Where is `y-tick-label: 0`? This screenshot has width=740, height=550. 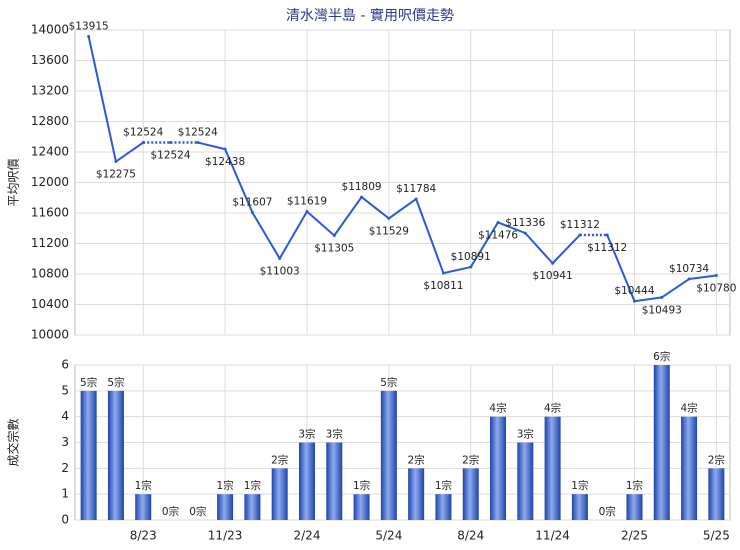 y-tick-label: 0 is located at coordinates (65, 520).